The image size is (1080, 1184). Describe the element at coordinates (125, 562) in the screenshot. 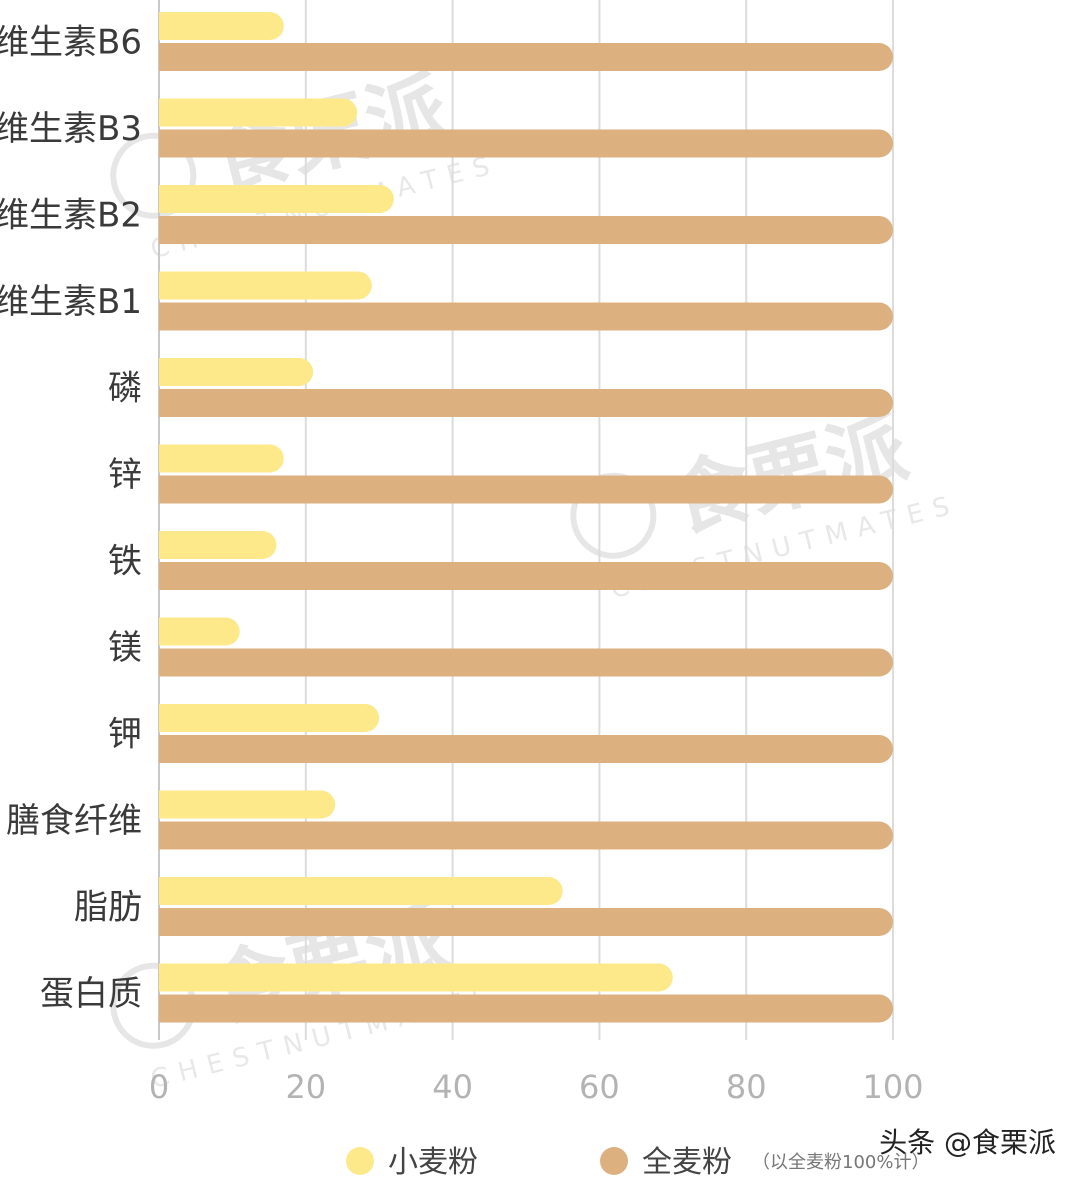

I see `category-label: 铁` at that location.